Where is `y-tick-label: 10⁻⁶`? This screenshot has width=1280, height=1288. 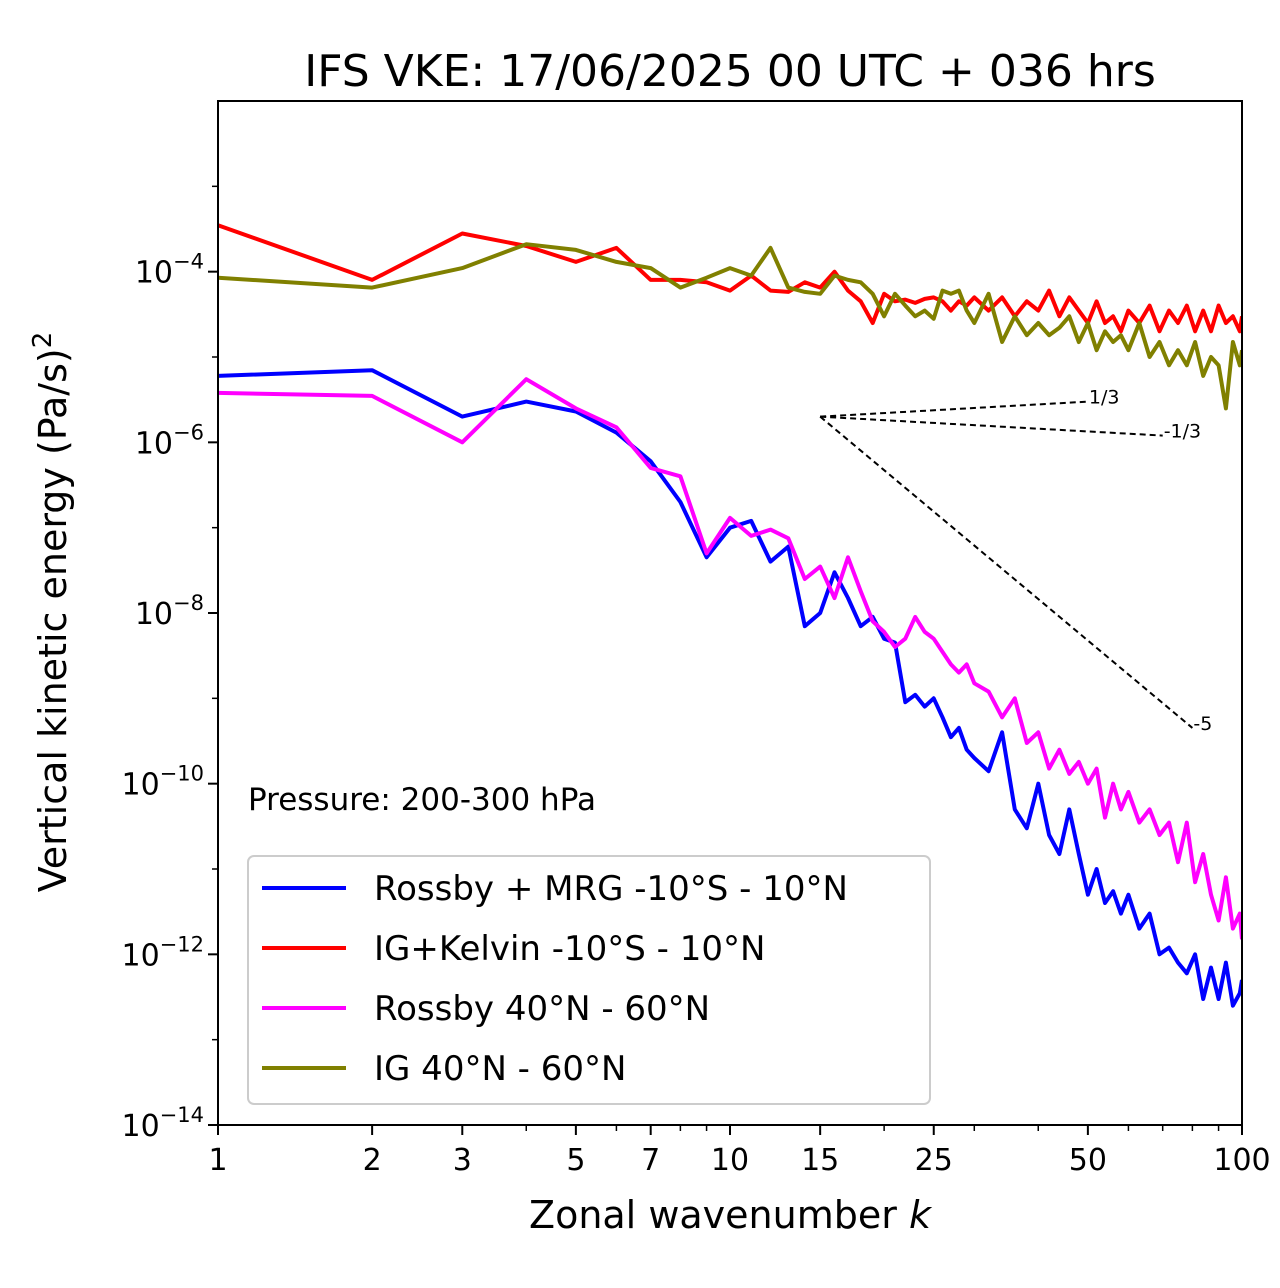 y-tick-label: 10⁻⁶ is located at coordinates (169, 440).